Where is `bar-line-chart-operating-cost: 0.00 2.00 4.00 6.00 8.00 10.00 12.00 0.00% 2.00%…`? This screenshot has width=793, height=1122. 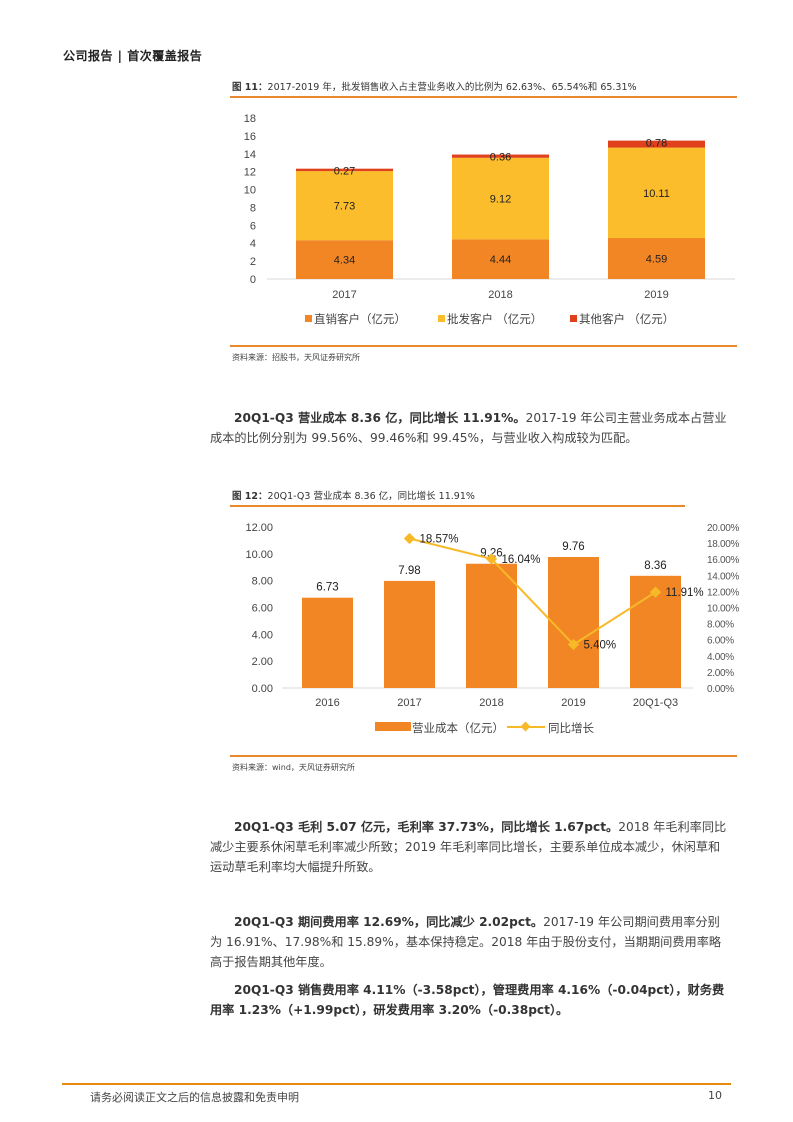 bar-line-chart-operating-cost: 0.00 2.00 4.00 6.00 8.00 10.00 12.00 0.00% 2.00%… is located at coordinates (492, 628).